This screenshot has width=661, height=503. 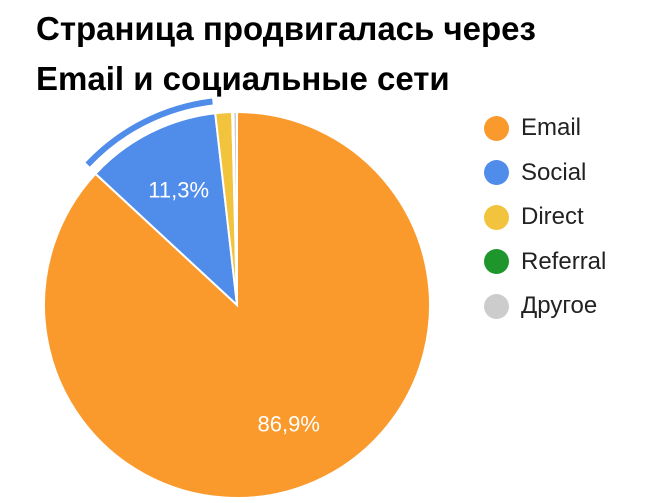 I want to click on chart-legend: Email Social Direct Referral Другое, so click(x=545, y=217).